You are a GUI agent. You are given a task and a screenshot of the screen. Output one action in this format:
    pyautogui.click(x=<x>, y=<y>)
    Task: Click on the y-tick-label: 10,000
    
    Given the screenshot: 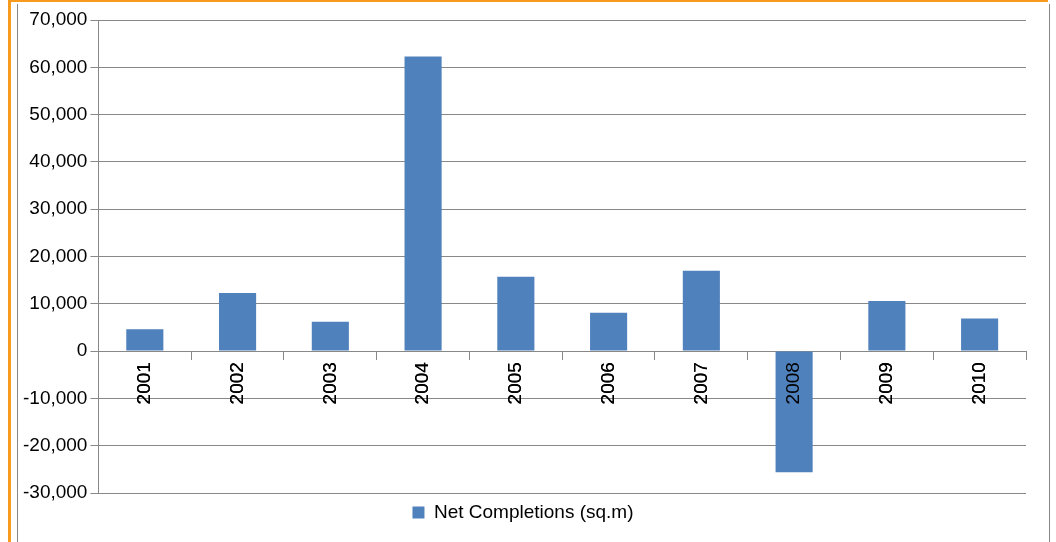 What is the action you would take?
    pyautogui.click(x=58, y=303)
    